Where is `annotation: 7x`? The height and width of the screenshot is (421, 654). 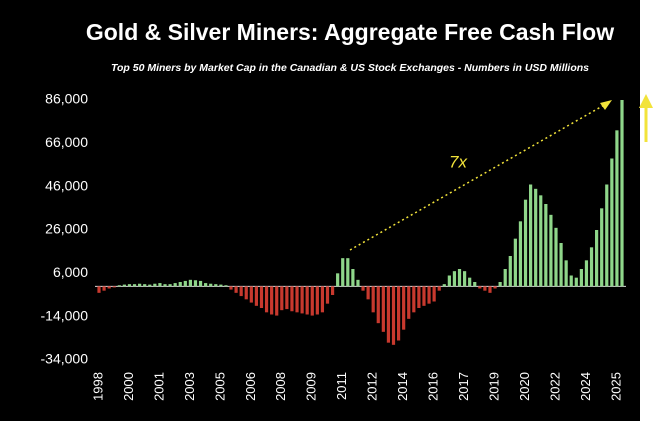 annotation: 7x is located at coordinates (458, 161).